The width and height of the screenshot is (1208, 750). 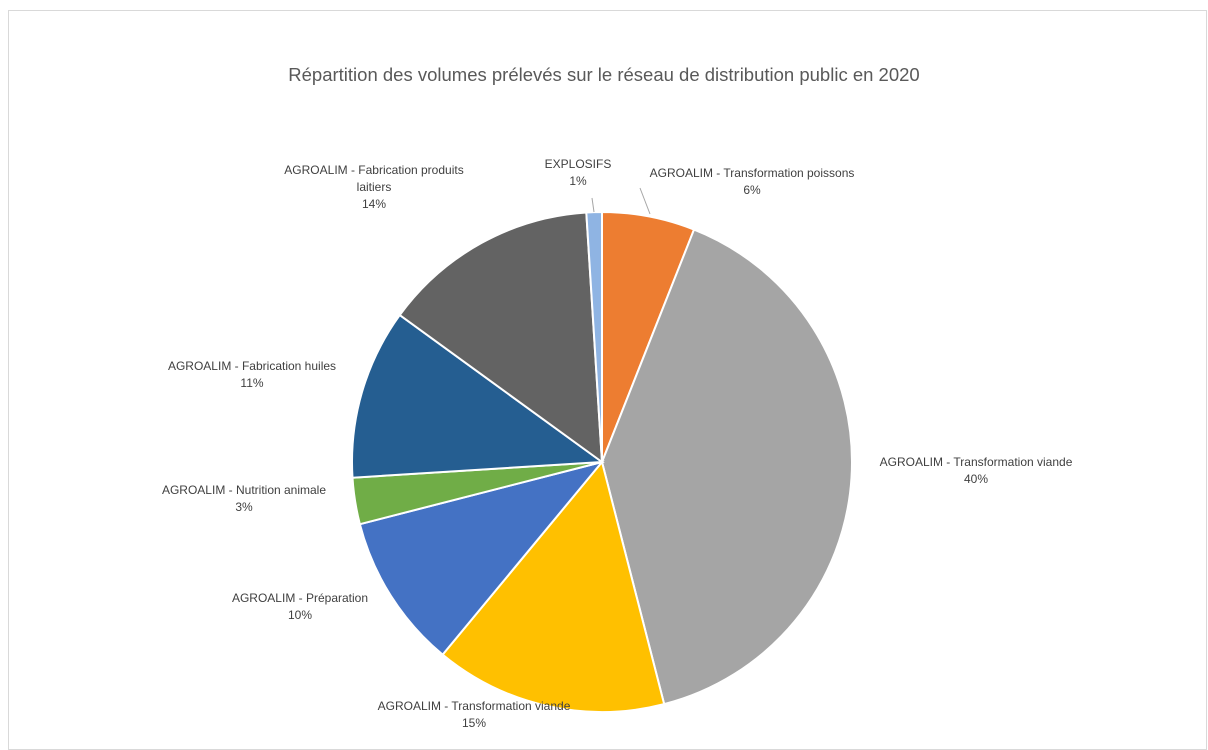 I want to click on slice-label: AGROALIM - Nutrition animale 3%, so click(x=244, y=498).